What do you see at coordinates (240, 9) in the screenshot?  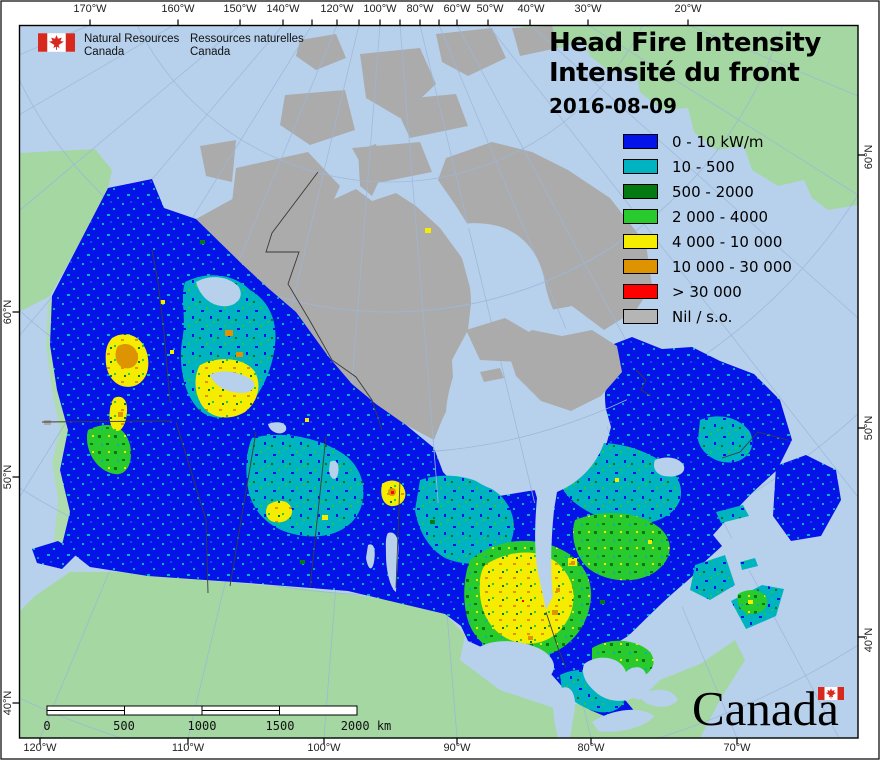 I see `lon-label-top: 150°W` at bounding box center [240, 9].